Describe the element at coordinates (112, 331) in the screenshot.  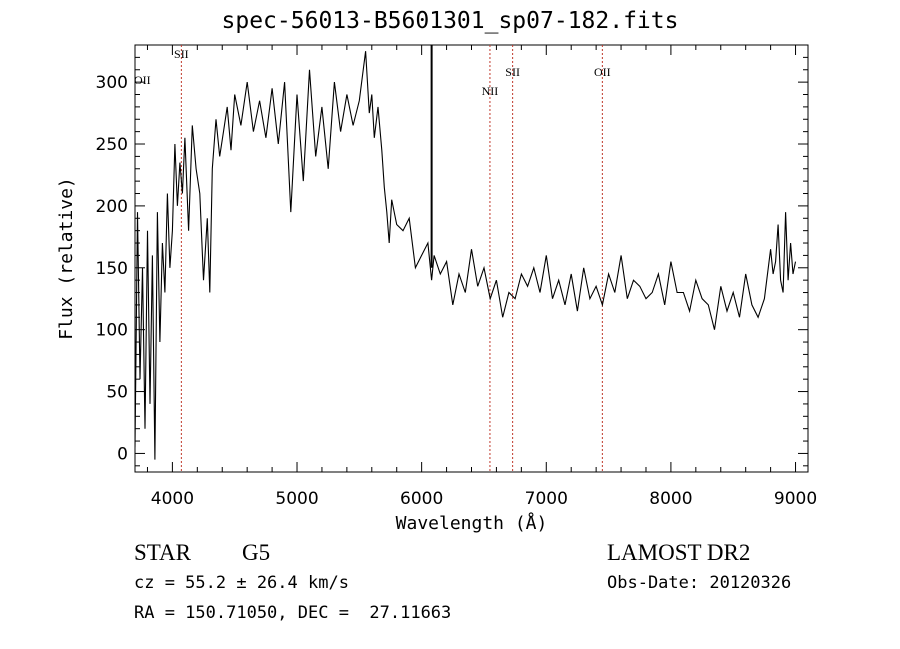
I see `y-tick-label: 100` at that location.